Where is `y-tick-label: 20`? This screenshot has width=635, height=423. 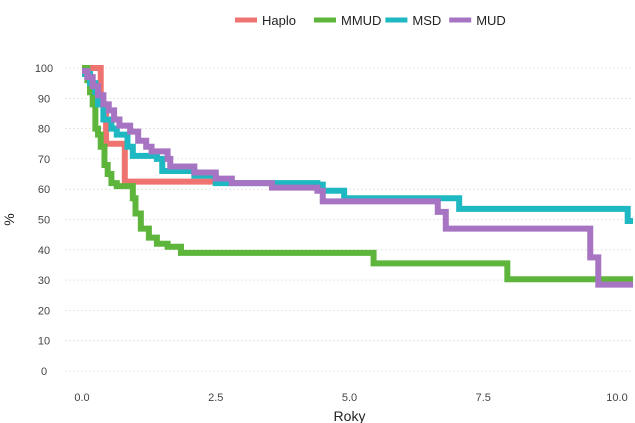 y-tick-label: 20 is located at coordinates (44, 311).